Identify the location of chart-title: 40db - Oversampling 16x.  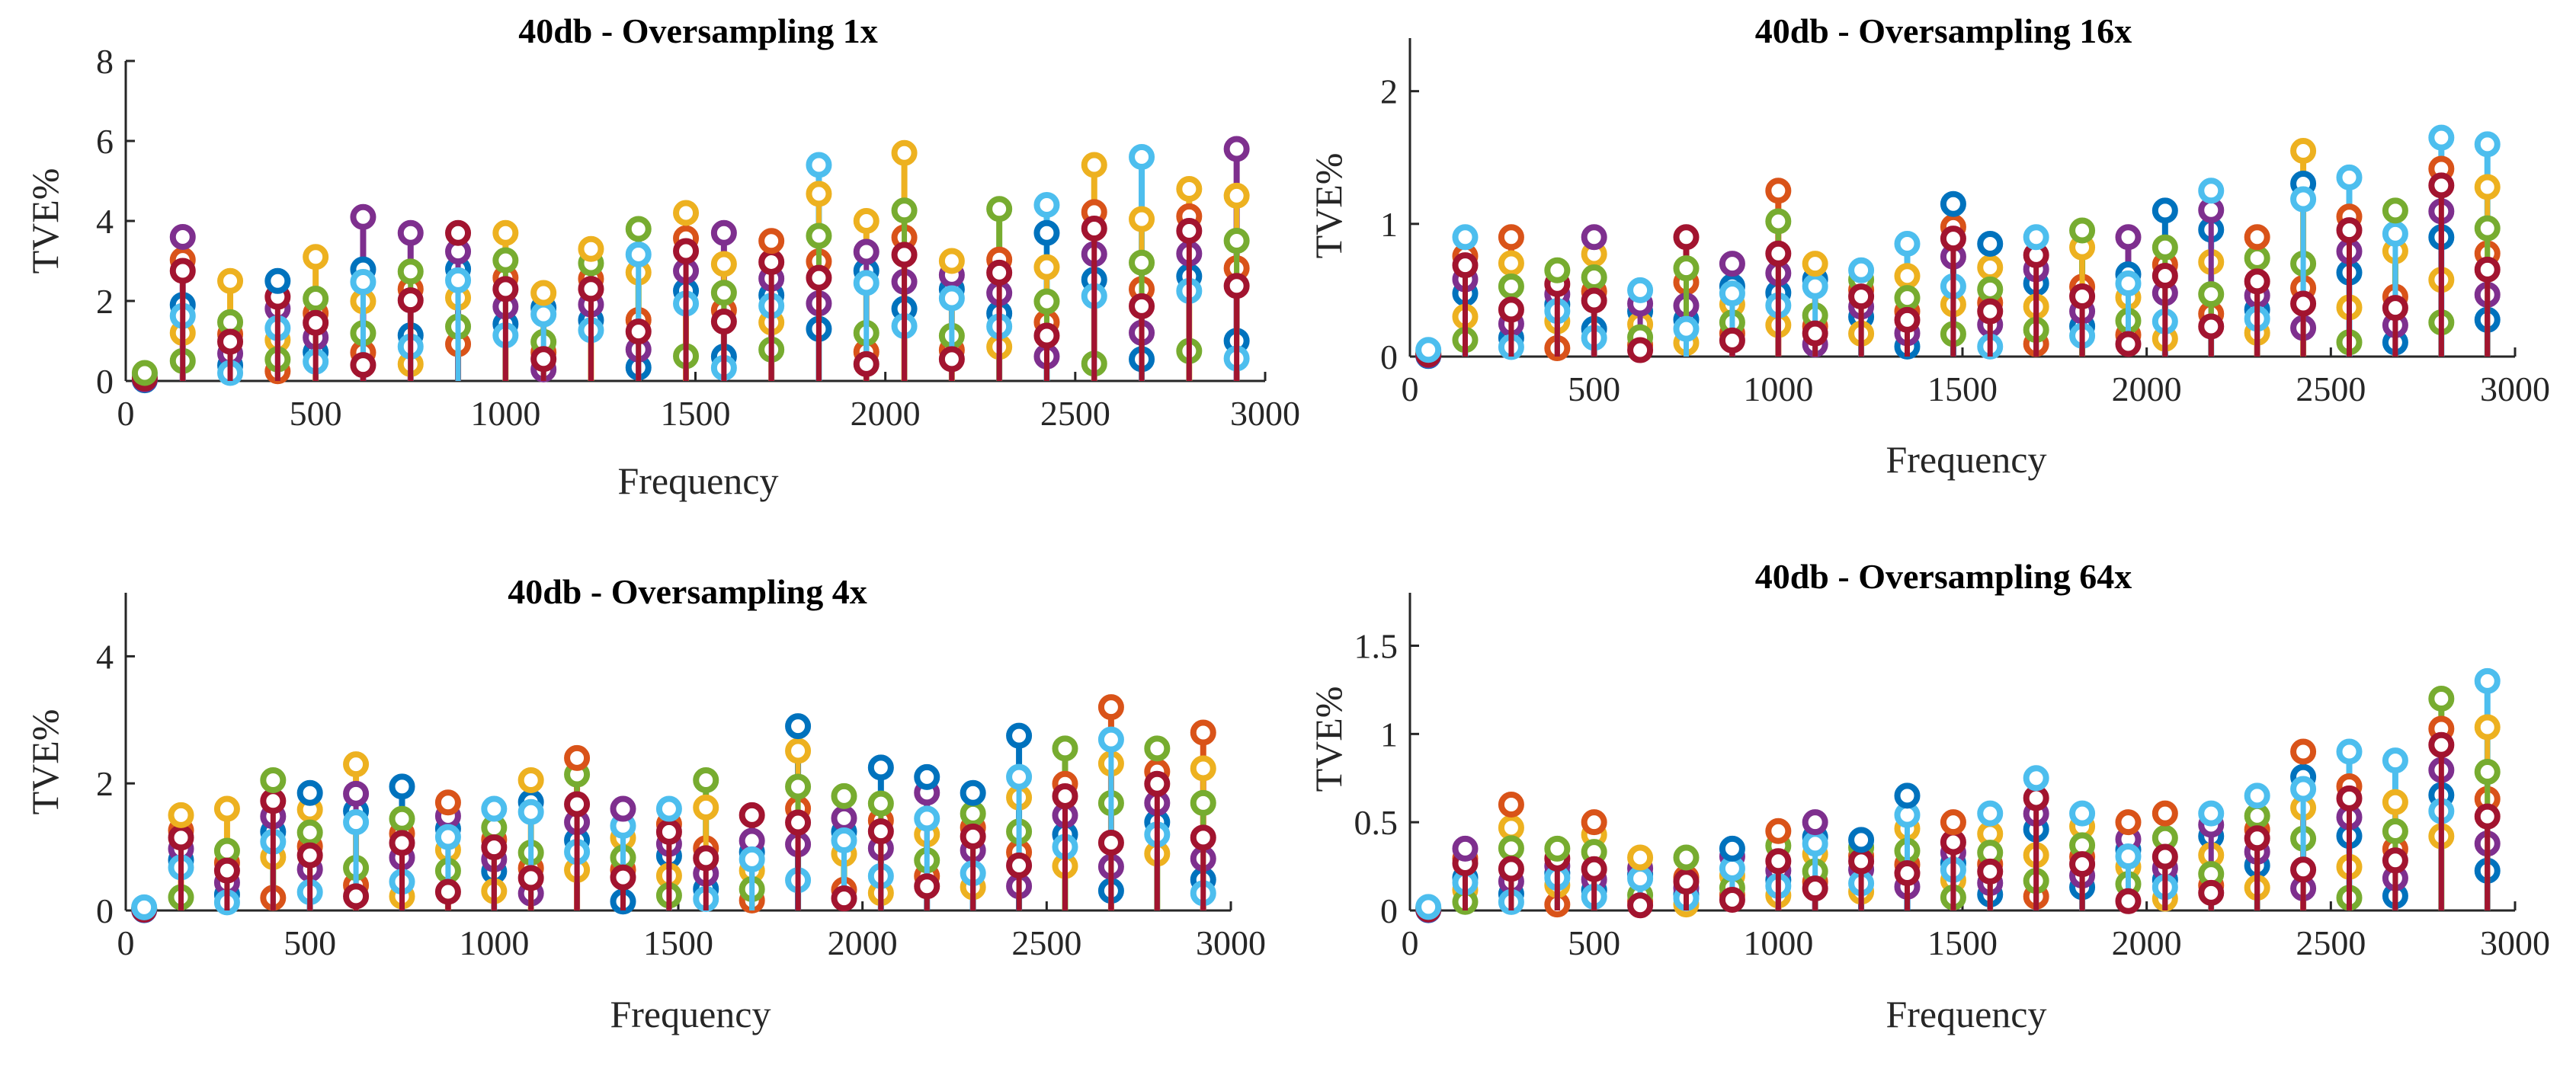
(1943, 30).